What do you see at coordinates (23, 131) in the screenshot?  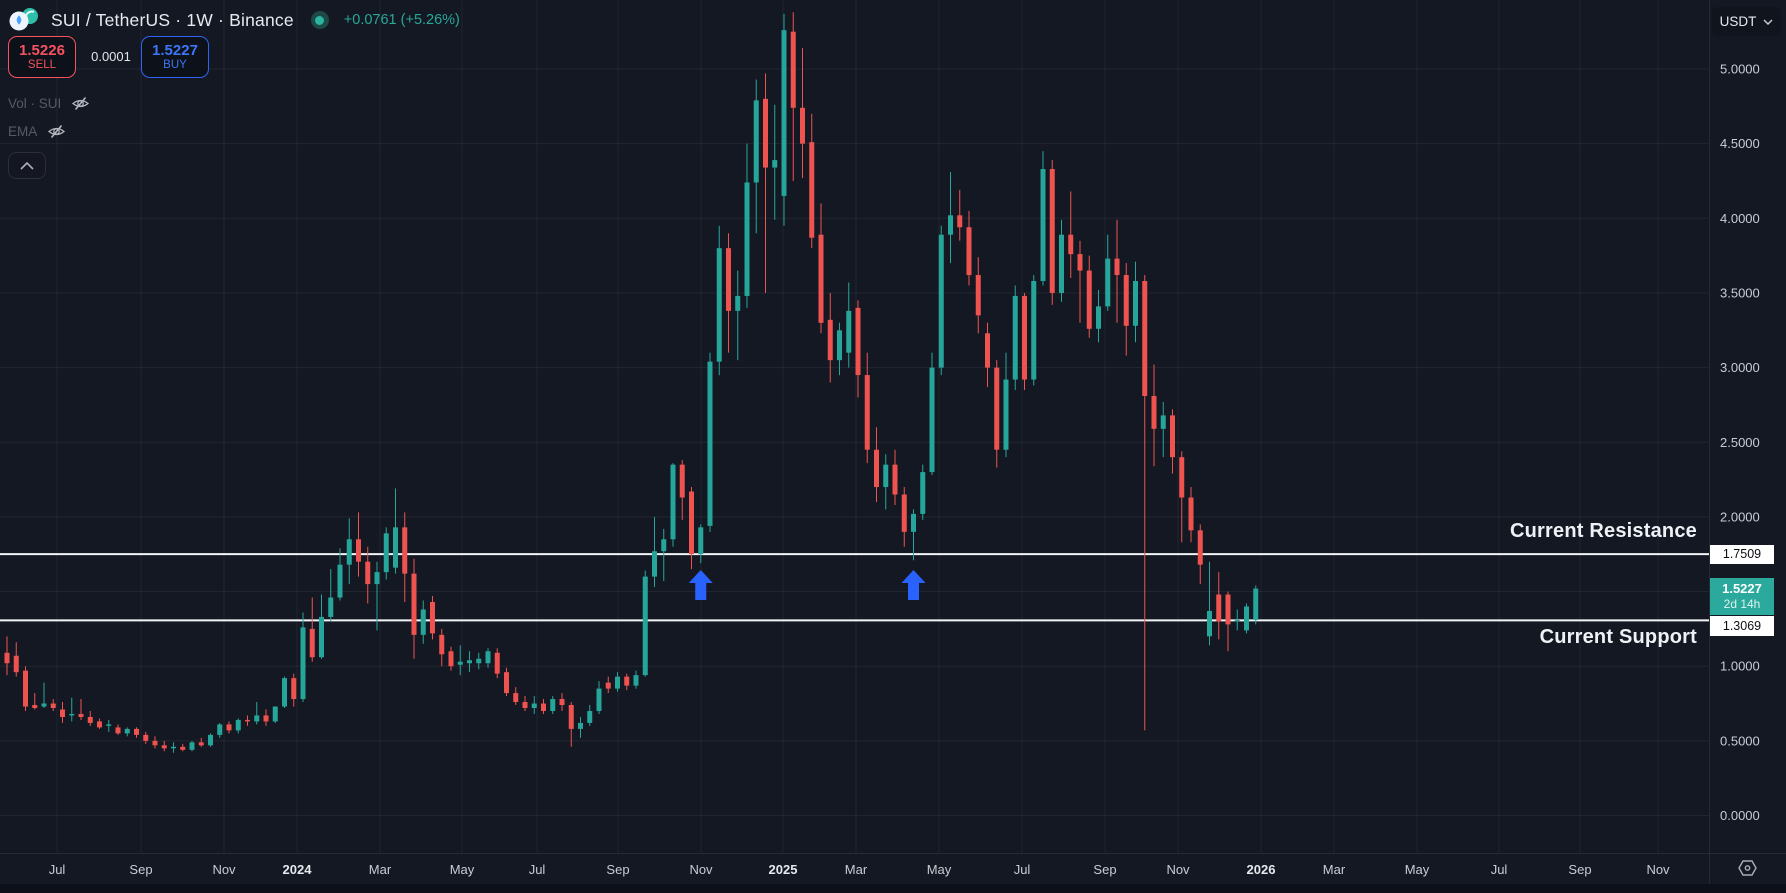 I see `ema-indicator-label: EMA` at bounding box center [23, 131].